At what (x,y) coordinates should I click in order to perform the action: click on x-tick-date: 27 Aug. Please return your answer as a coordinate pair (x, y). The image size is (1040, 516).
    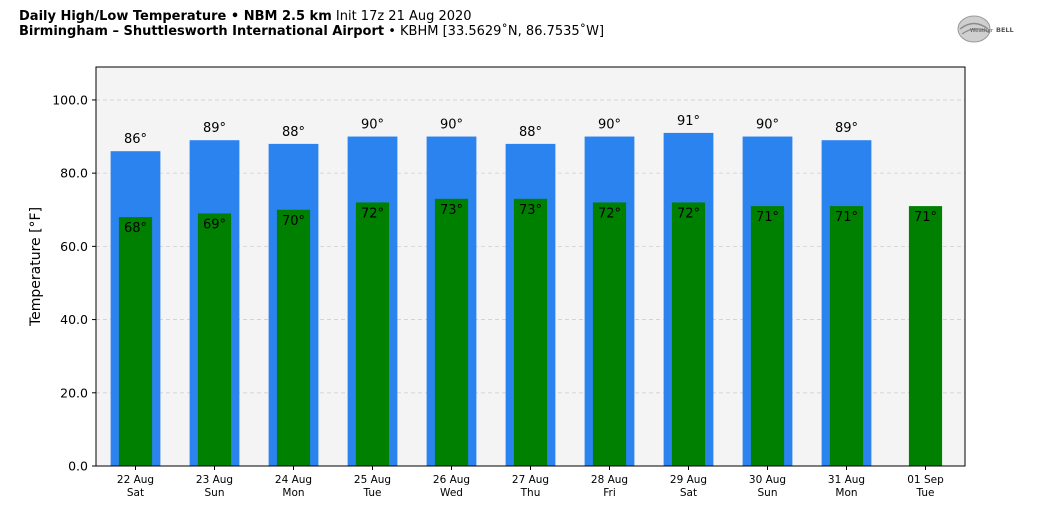
    Looking at the image, I should click on (530, 480).